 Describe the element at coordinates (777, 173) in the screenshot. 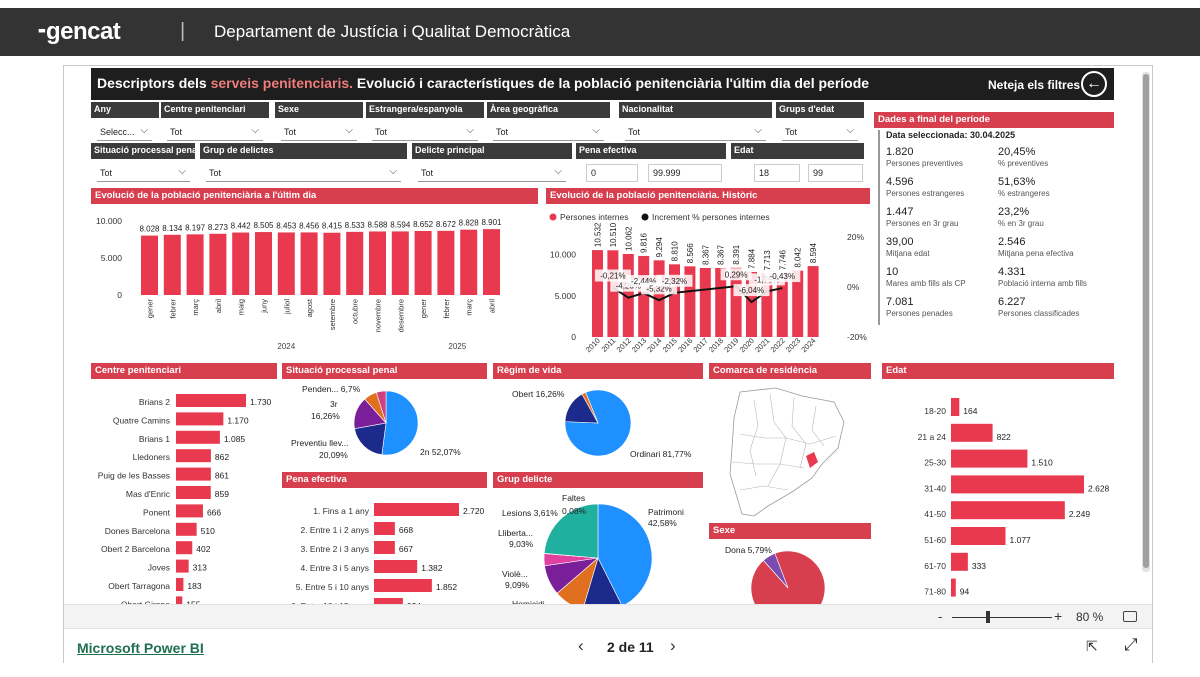

I see `edat-min-input: 18` at that location.